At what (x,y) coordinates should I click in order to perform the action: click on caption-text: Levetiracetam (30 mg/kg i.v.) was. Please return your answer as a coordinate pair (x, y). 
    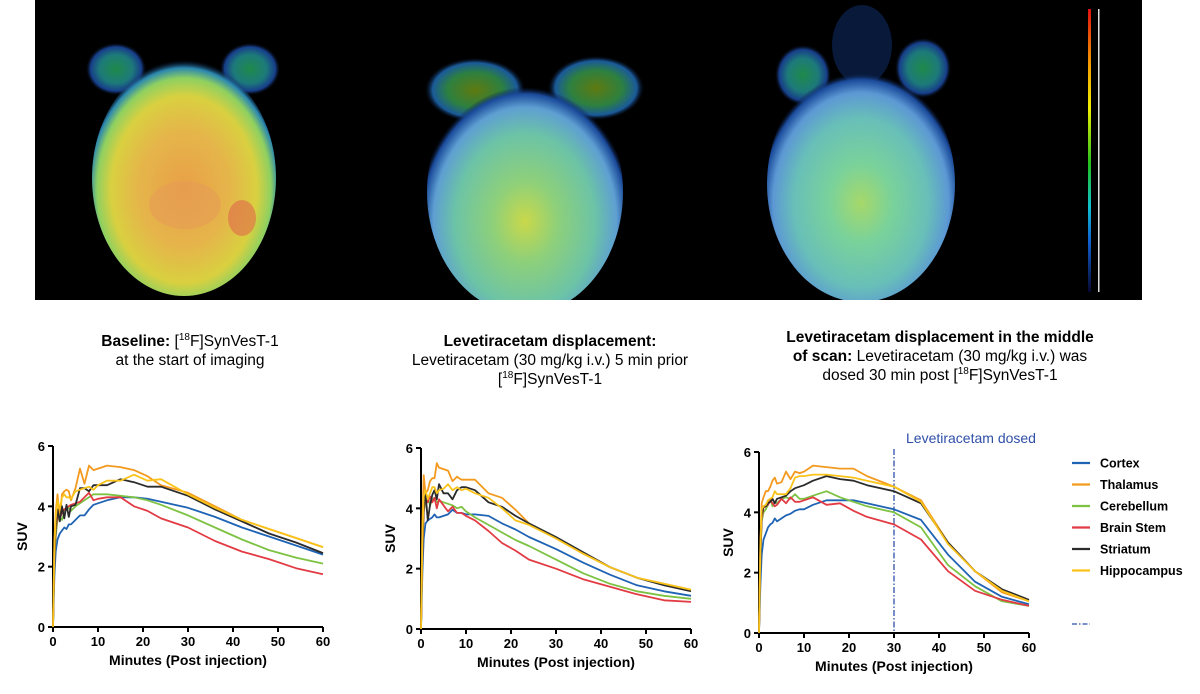
    Looking at the image, I should click on (970, 356).